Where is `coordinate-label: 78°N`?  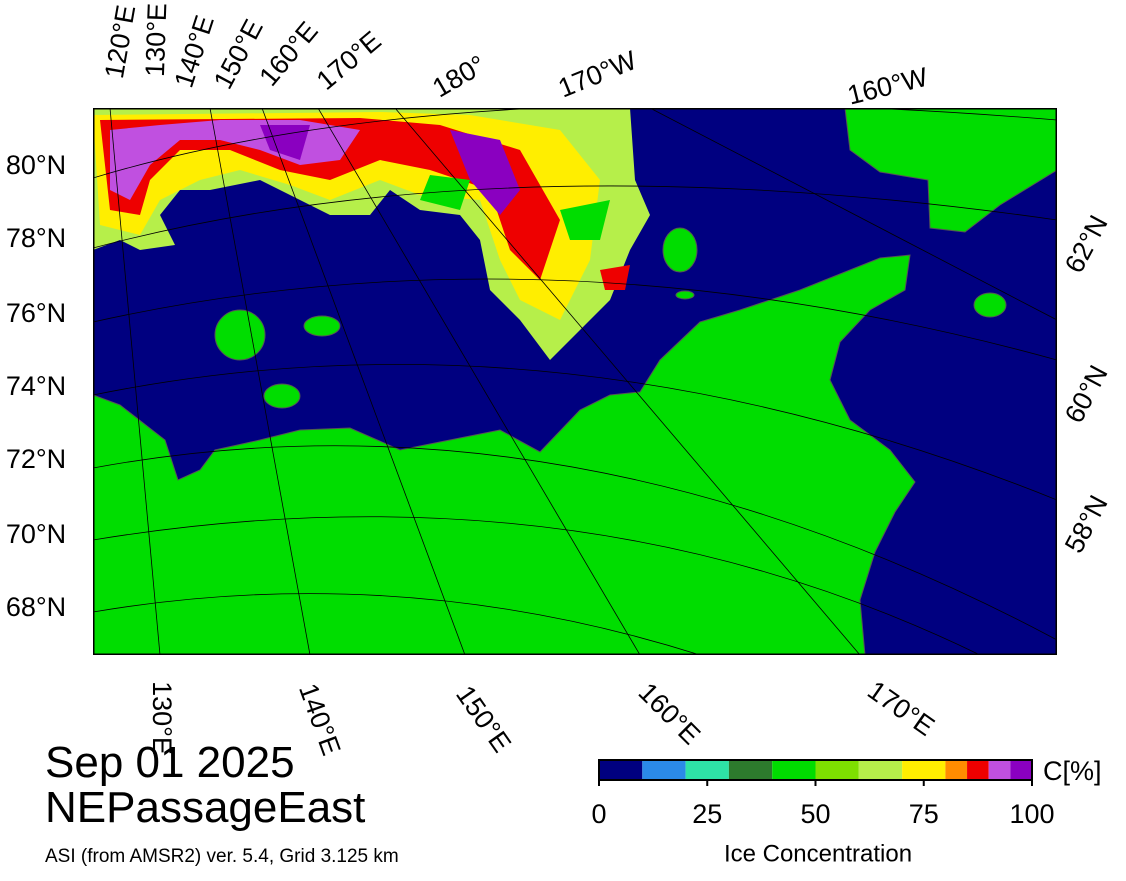
coordinate-label: 78°N is located at coordinates (36, 238).